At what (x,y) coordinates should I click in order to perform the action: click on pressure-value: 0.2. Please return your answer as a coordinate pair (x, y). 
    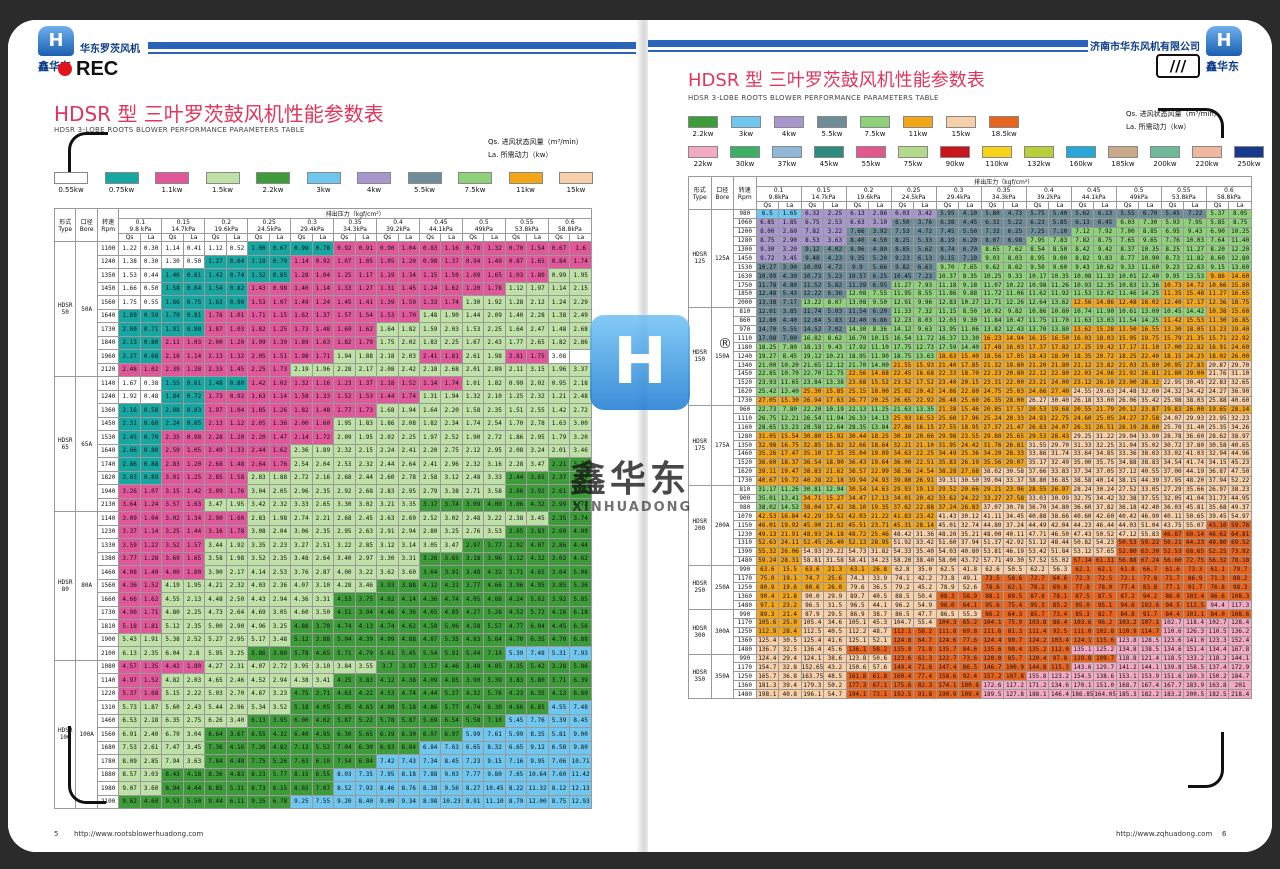
    Looking at the image, I should click on (868, 191).